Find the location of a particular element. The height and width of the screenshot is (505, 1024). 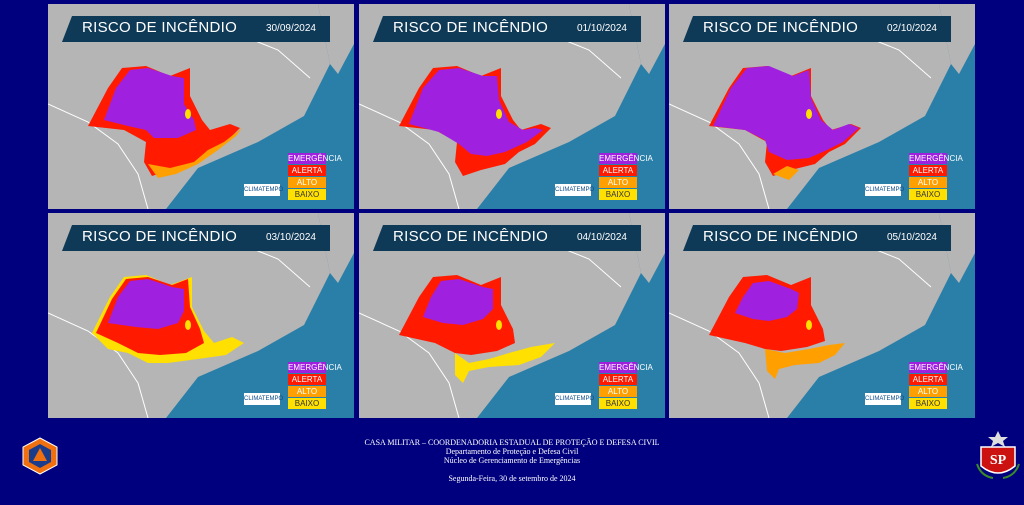

defesa-civil-emblem is located at coordinates (40, 456).